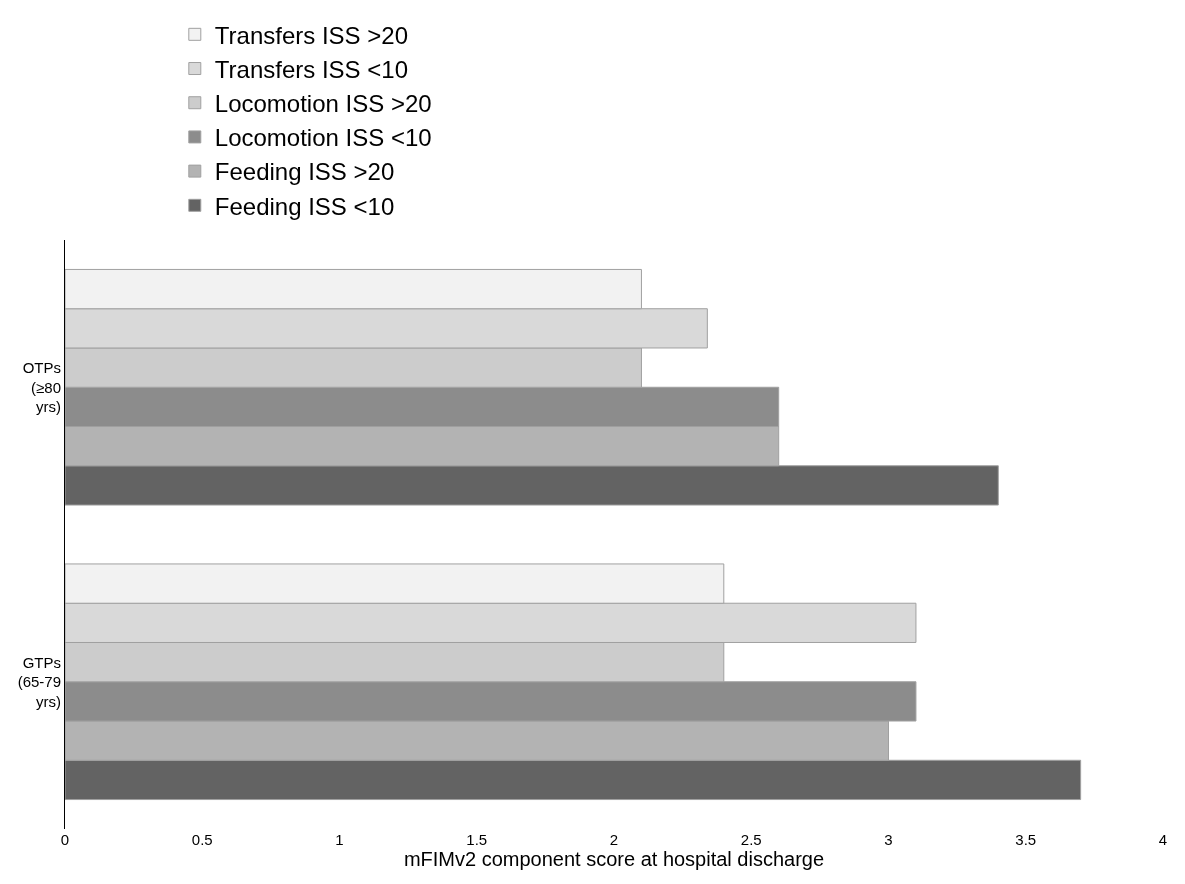 The image size is (1185, 884). I want to click on x-tick-label: 2, so click(614, 839).